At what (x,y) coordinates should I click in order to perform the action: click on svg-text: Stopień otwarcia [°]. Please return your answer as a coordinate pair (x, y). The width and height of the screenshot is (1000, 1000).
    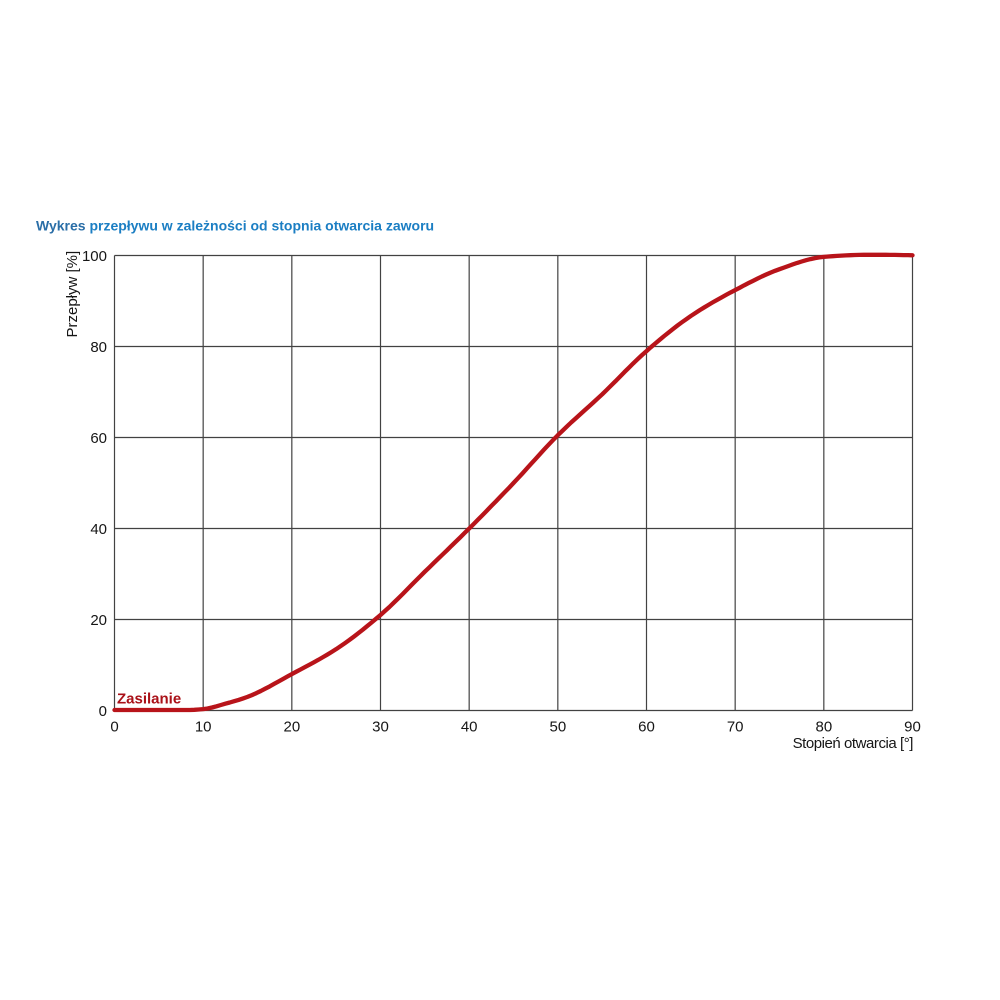
    Looking at the image, I should click on (853, 743).